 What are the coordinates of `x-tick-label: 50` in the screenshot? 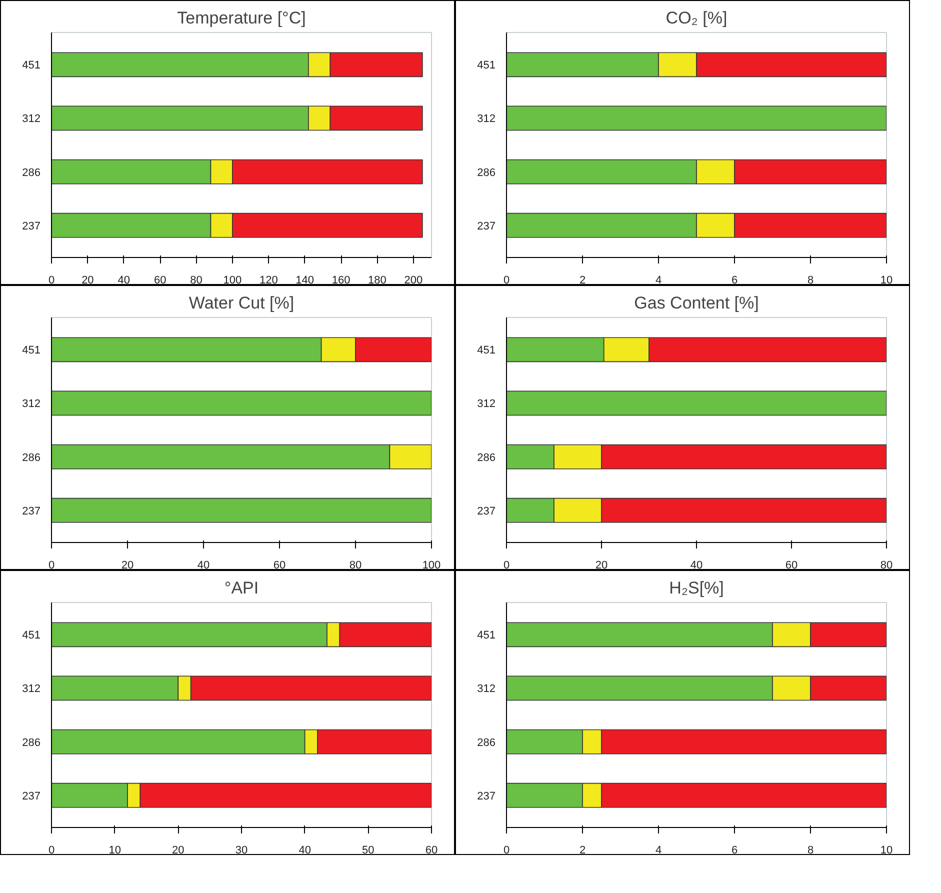 It's located at (368, 850).